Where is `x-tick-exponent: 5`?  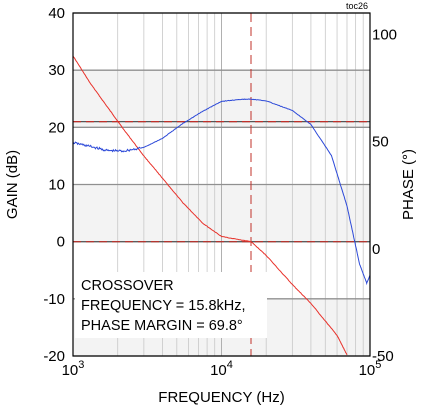 x-tick-exponent: 5 is located at coordinates (378, 365).